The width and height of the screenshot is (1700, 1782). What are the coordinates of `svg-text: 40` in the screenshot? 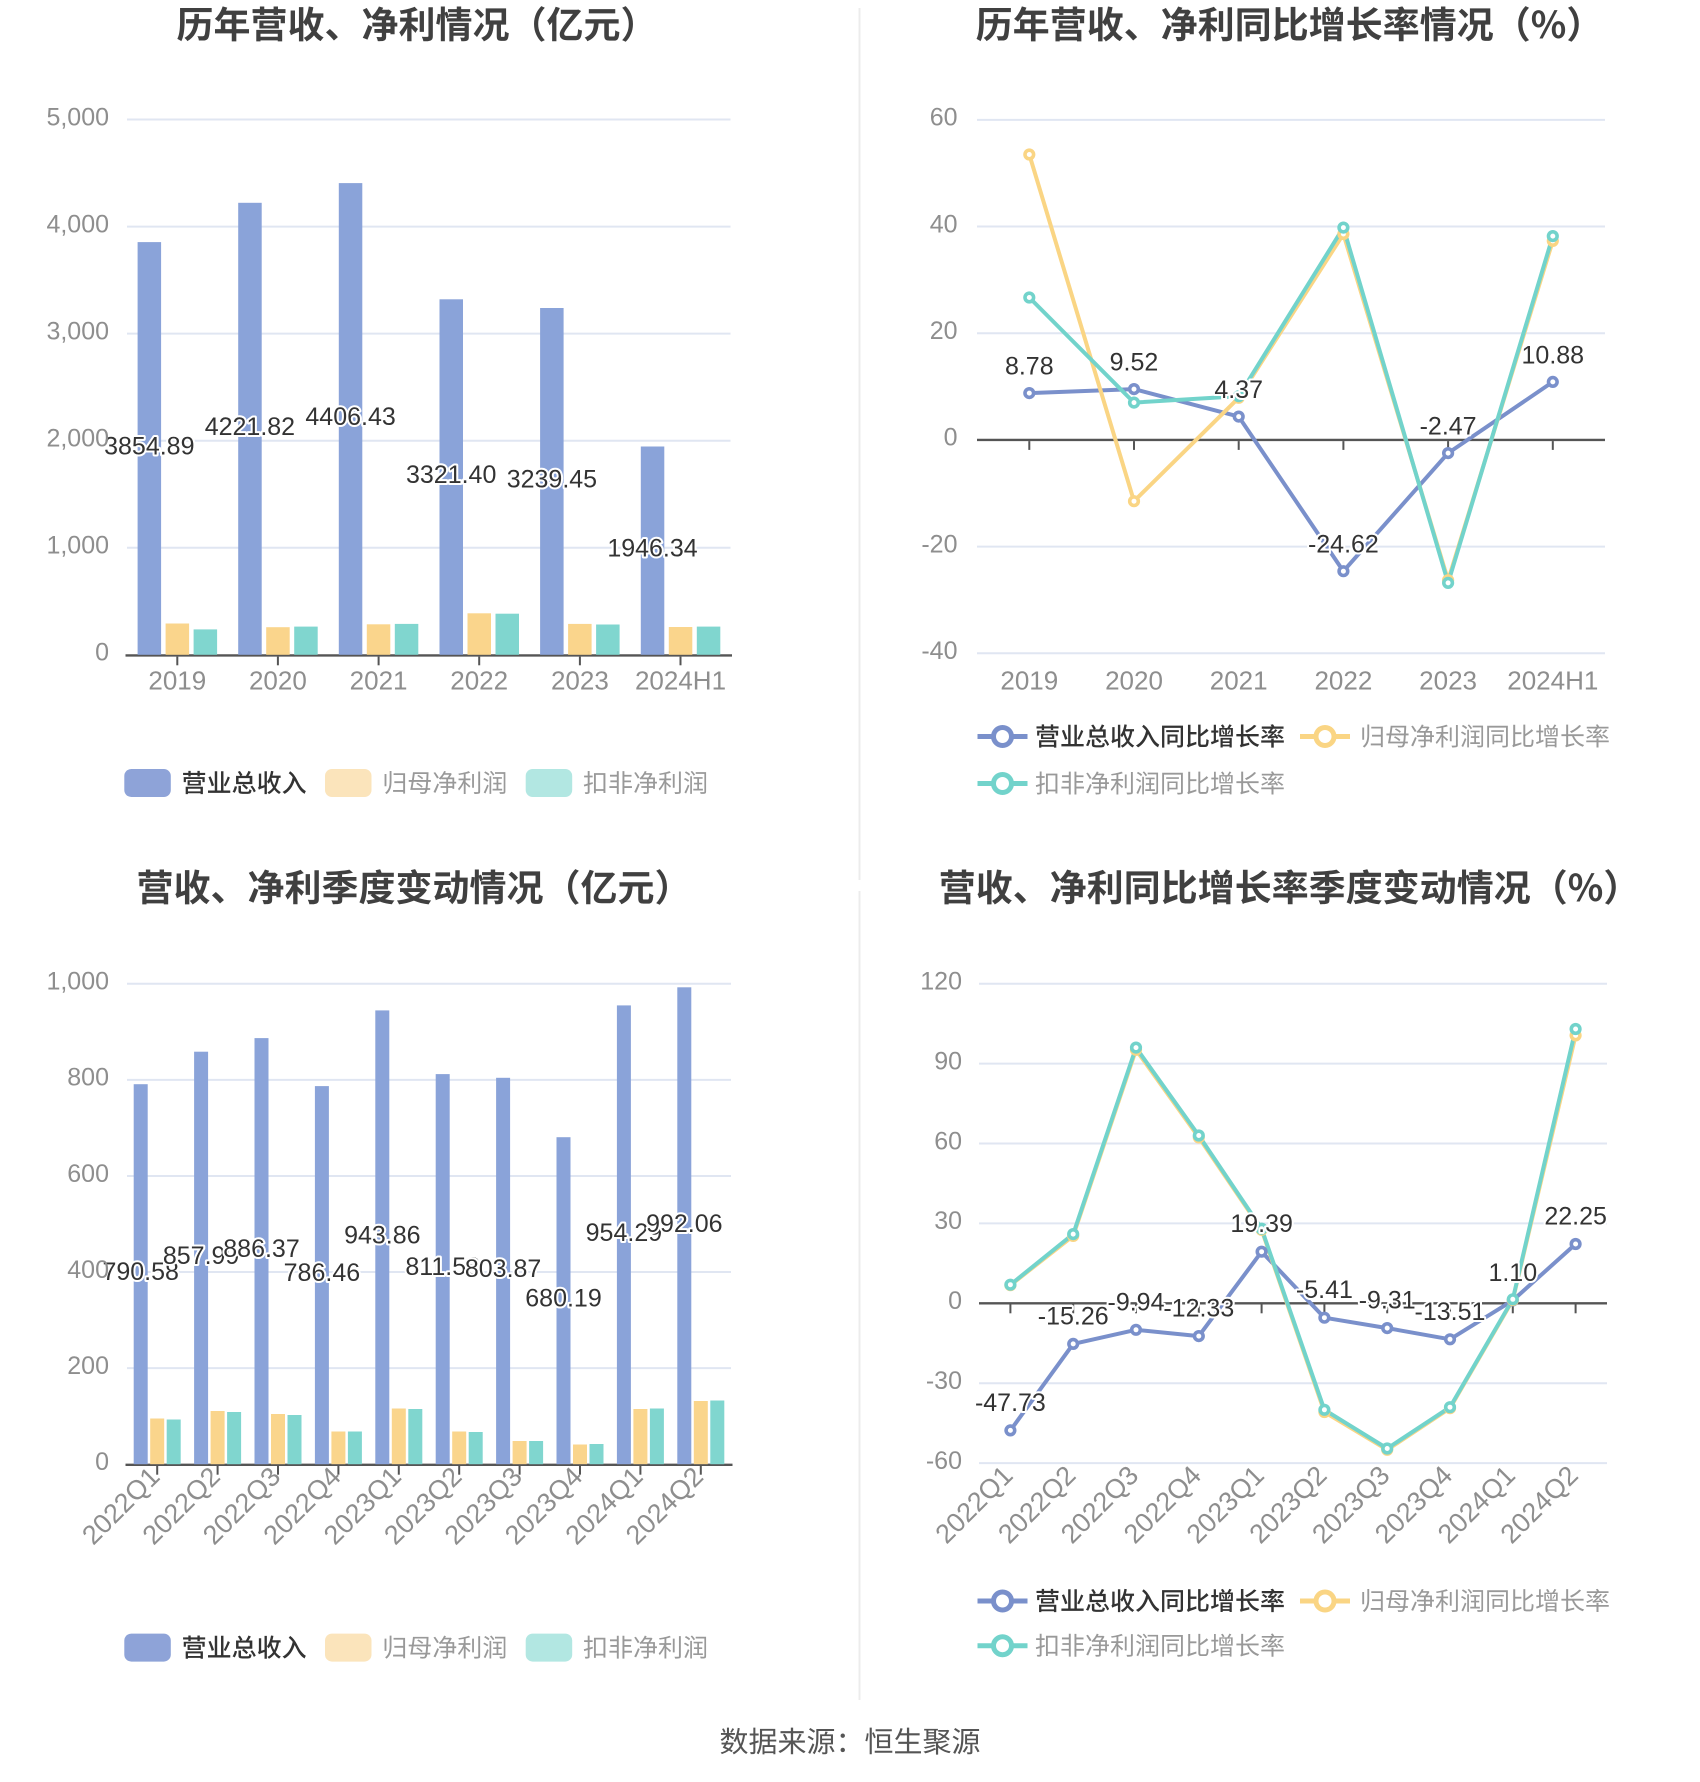 It's located at (944, 224).